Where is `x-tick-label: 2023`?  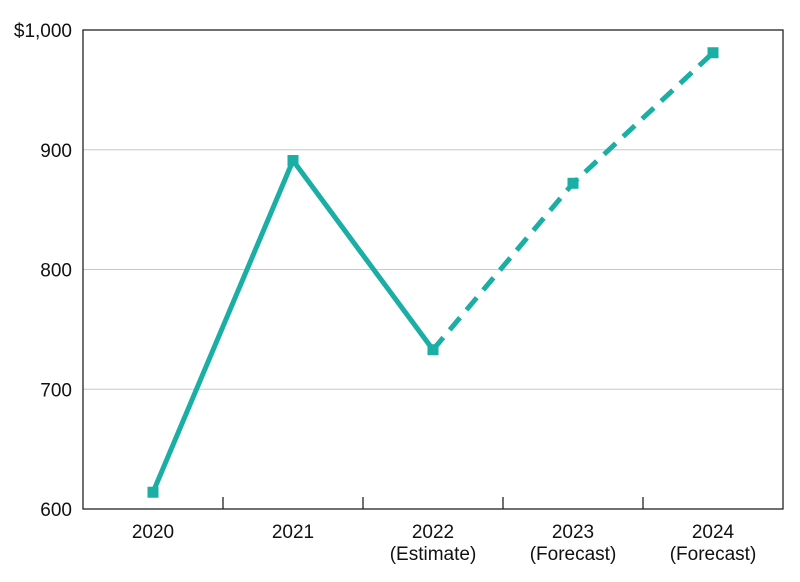
x-tick-label: 2023 is located at coordinates (573, 532).